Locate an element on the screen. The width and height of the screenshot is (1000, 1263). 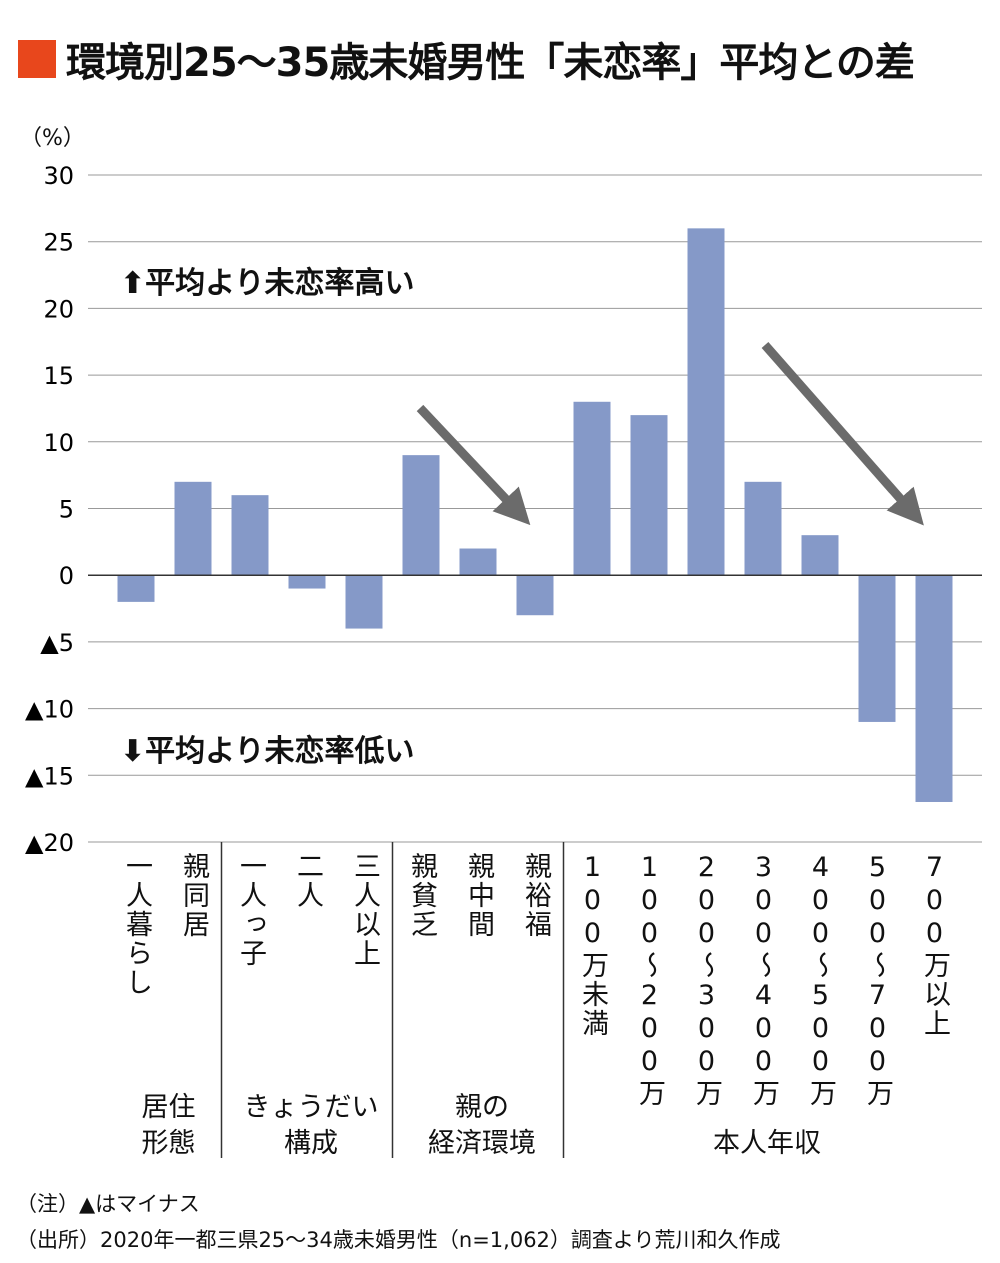
group-label-line2: 構成 is located at coordinates (311, 1143).